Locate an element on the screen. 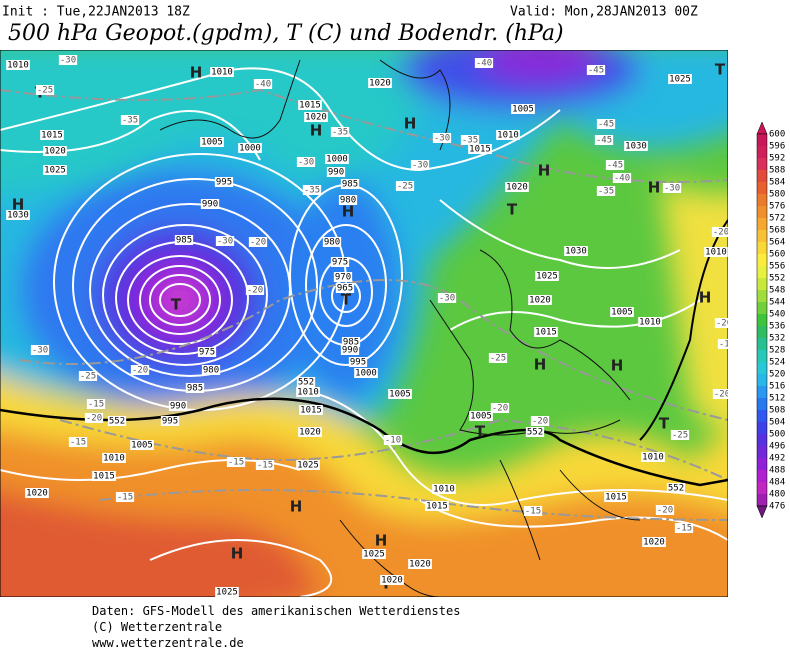  colorbar-tick-label: 572 is located at coordinates (777, 219).